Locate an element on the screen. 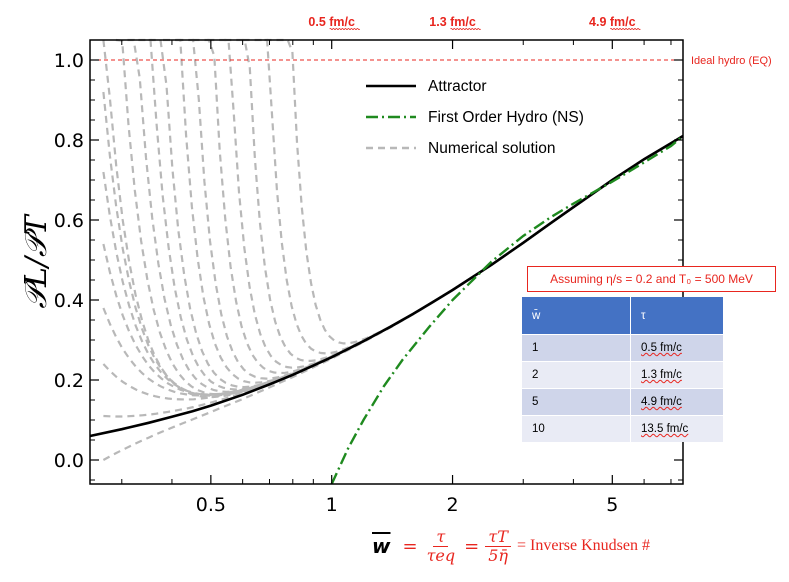 The width and height of the screenshot is (789, 582). y-tick-label: 0.2 is located at coordinates (69, 381).